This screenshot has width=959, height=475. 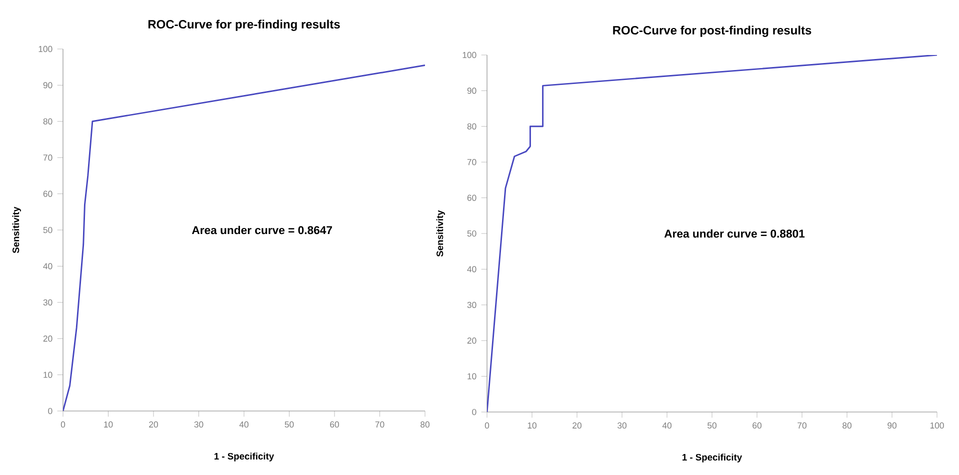 I want to click on chart-title: ROC-Curve for pre-finding results, so click(x=244, y=25).